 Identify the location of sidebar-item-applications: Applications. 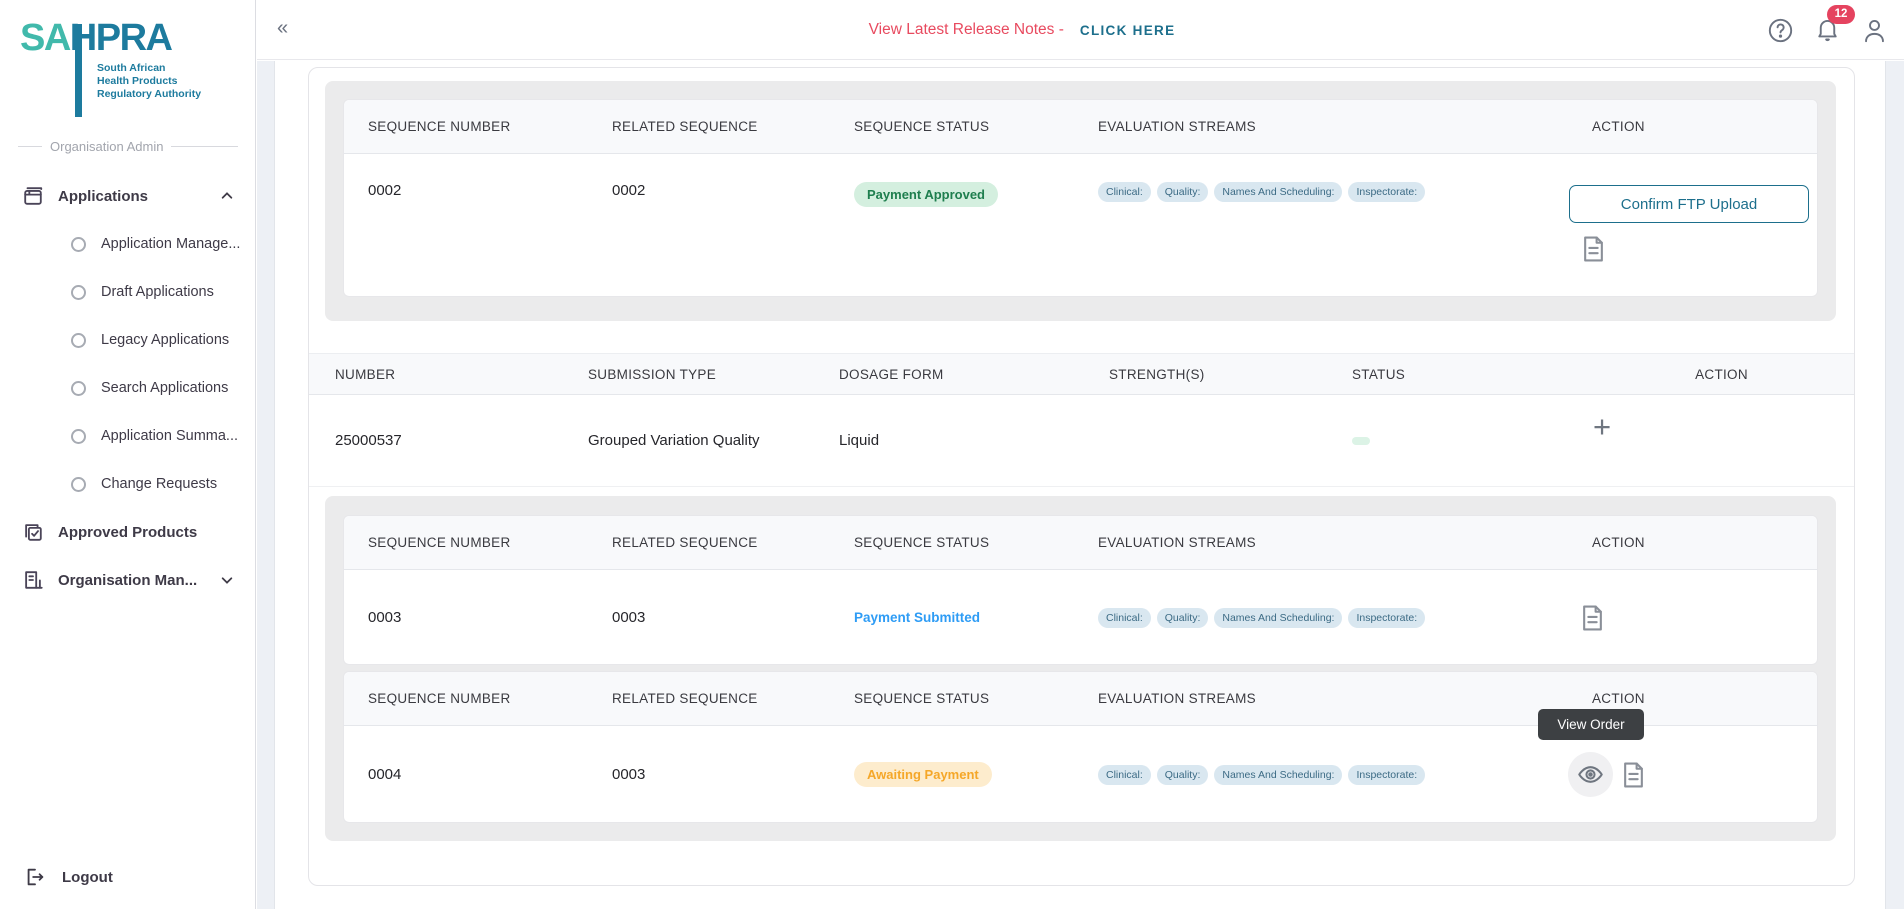
(128, 196).